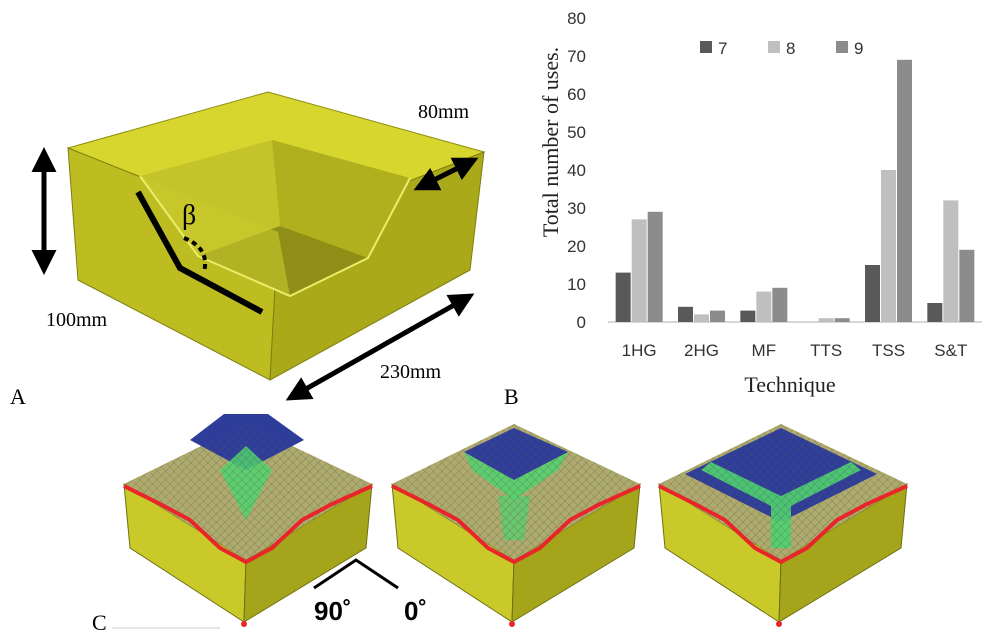 The height and width of the screenshot is (635, 988). What do you see at coordinates (18, 396) in the screenshot?
I see `panel-a-label: A` at bounding box center [18, 396].